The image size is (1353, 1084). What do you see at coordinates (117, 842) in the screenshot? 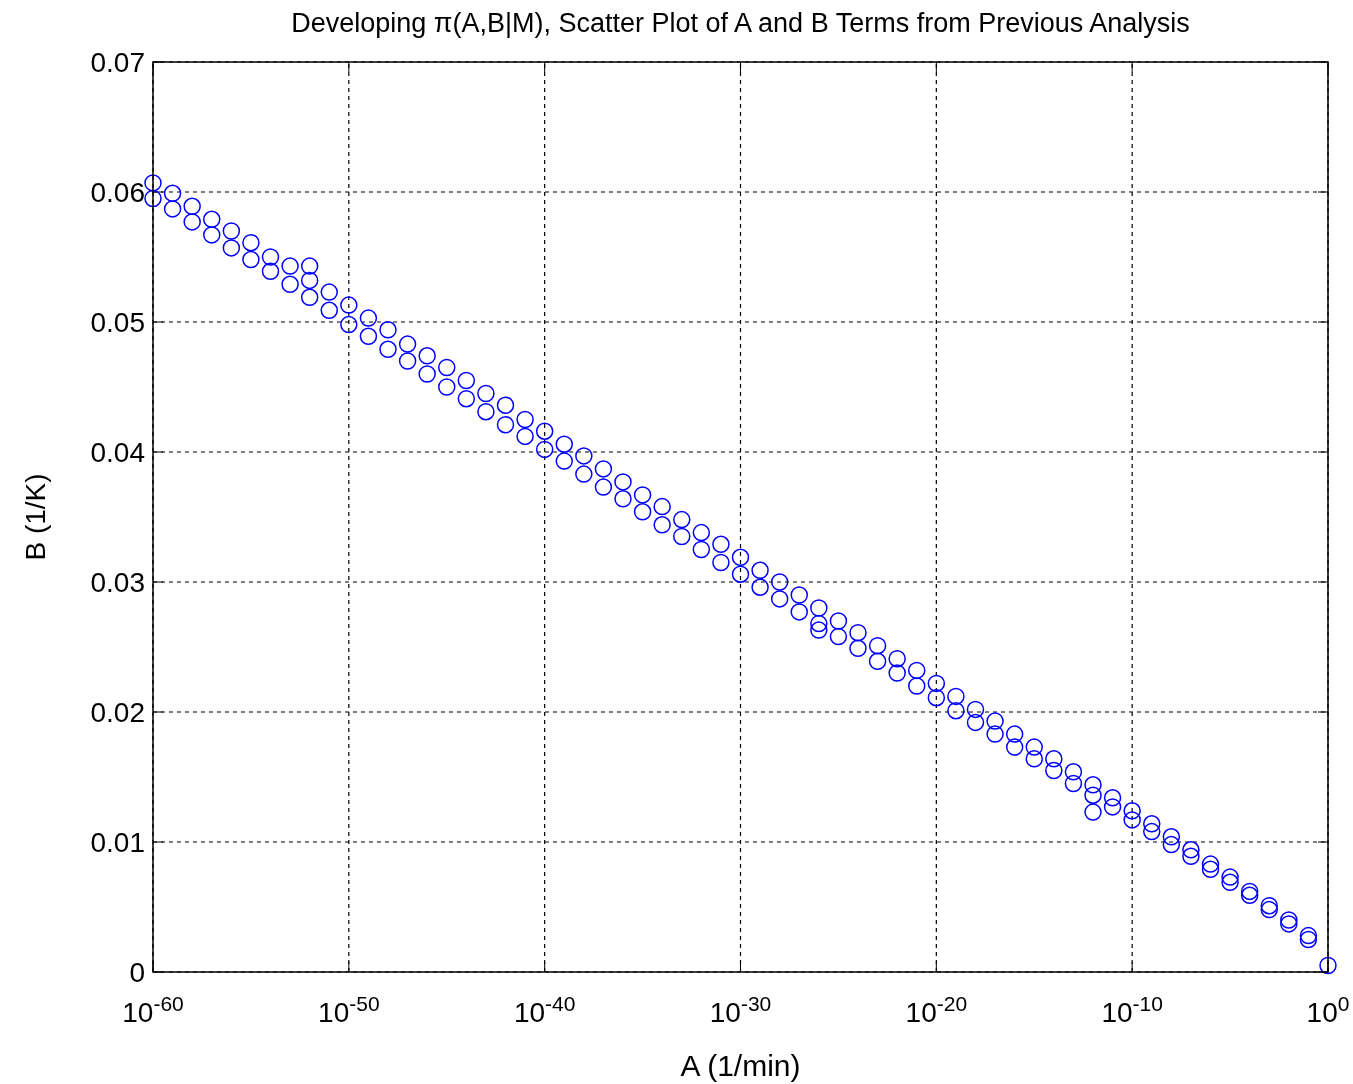
I see `y-tick-label: 0.01` at bounding box center [117, 842].